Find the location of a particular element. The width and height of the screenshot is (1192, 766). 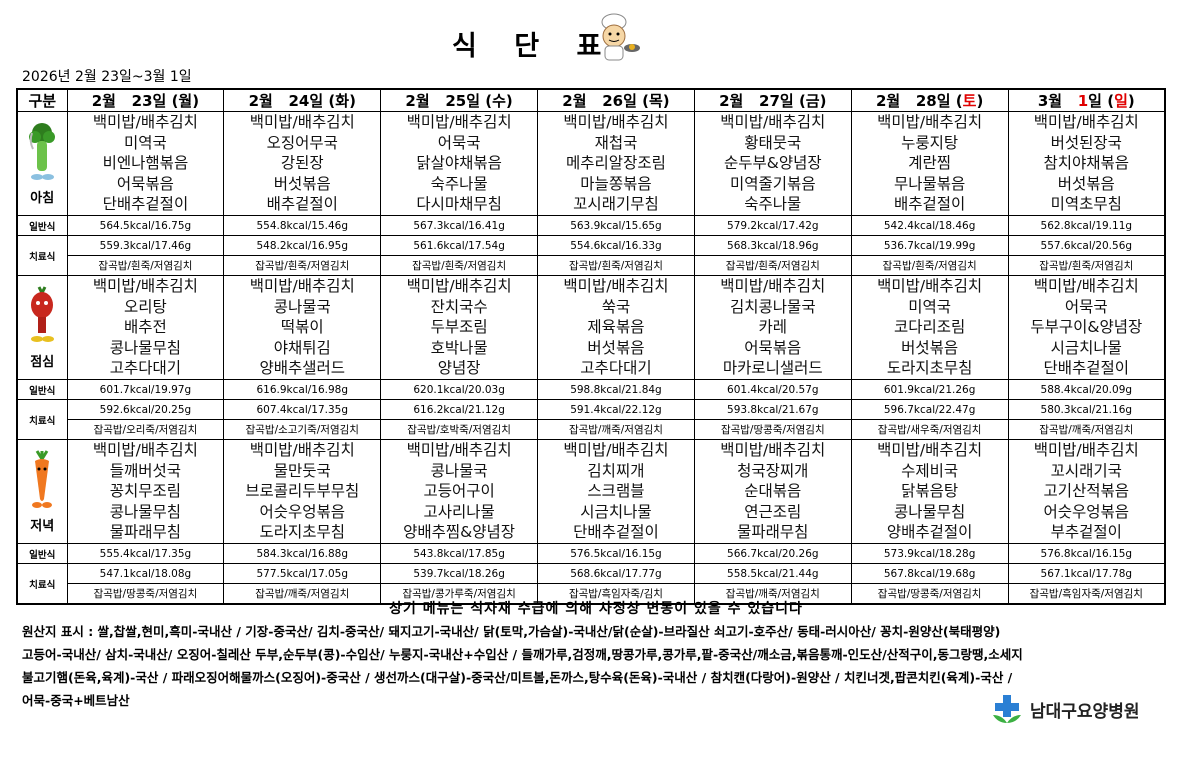

general-diet-label: 일반식 is located at coordinates (42, 225).